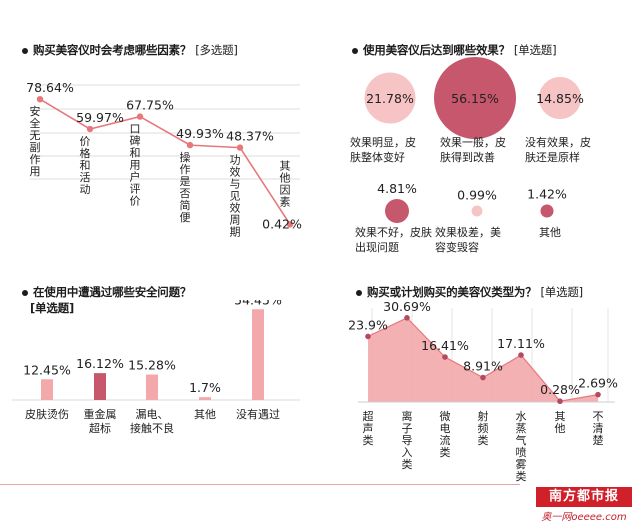  Describe the element at coordinates (560, 389) in the screenshot. I see `value-label: 0.28%` at that location.